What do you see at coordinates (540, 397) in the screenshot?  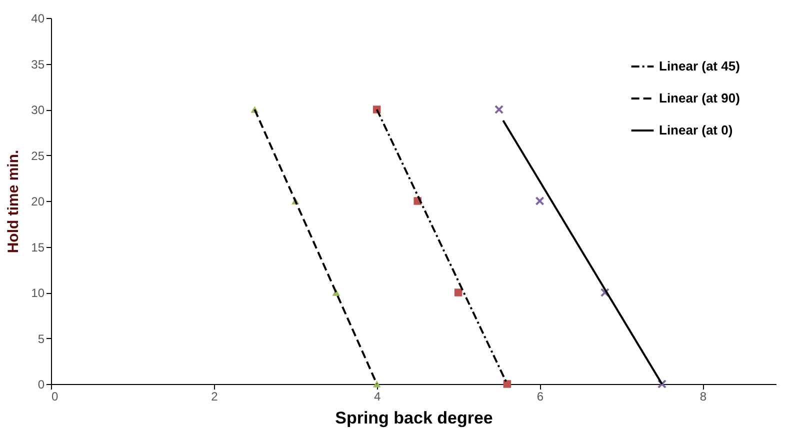 I see `x-tick-label: 6` at bounding box center [540, 397].